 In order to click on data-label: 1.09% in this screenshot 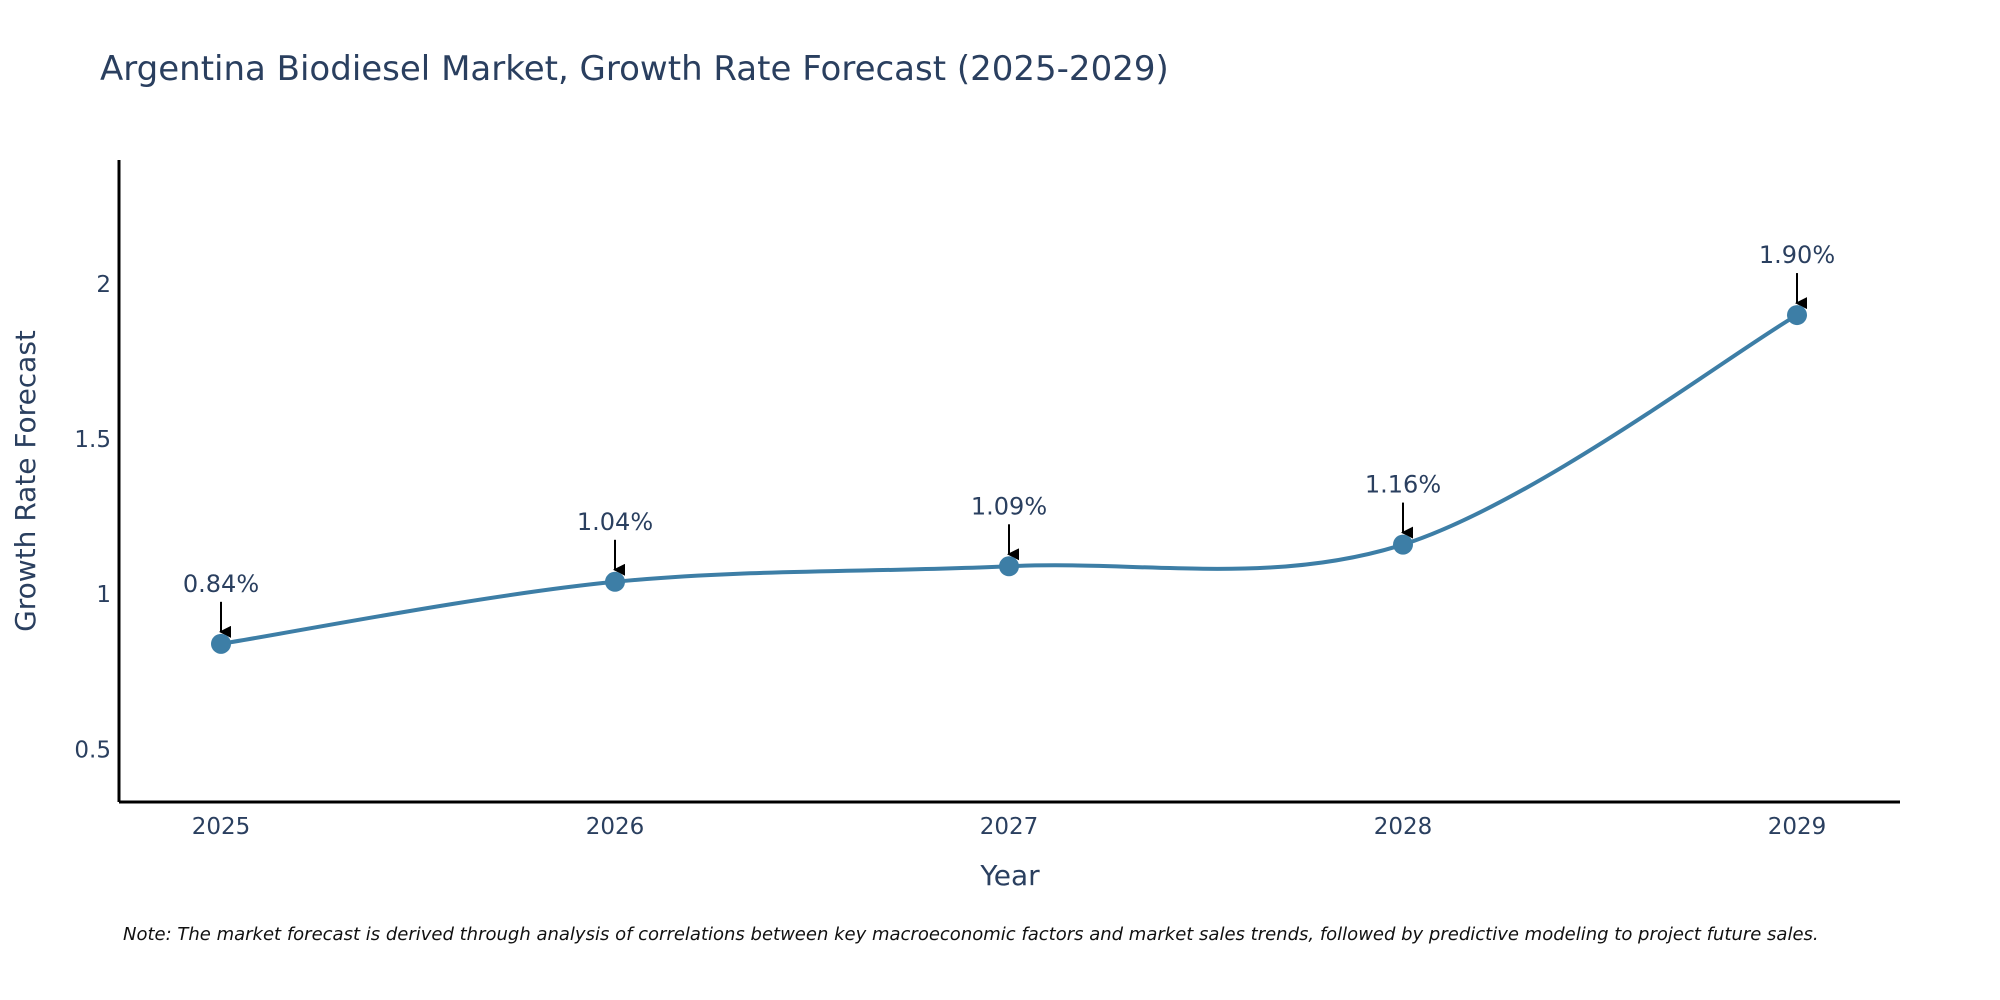, I will do `click(1009, 506)`.